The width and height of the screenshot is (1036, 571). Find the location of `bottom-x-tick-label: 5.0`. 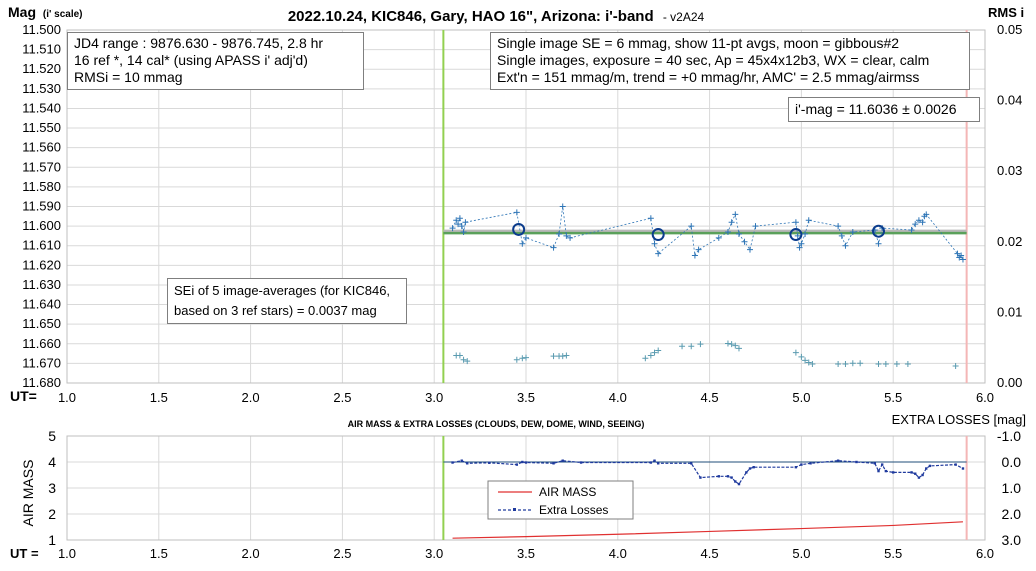

bottom-x-tick-label: 5.0 is located at coordinates (801, 553).